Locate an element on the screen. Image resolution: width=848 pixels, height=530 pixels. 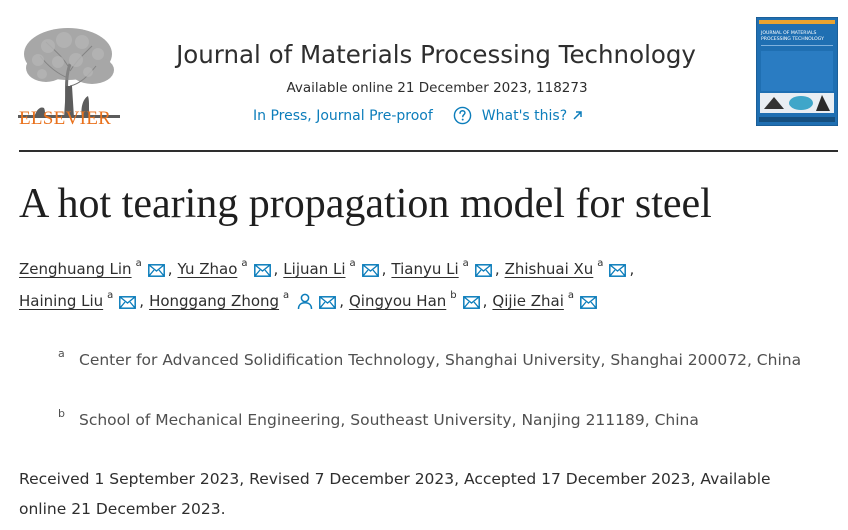
affiliation-label: a is located at coordinates (61, 353).